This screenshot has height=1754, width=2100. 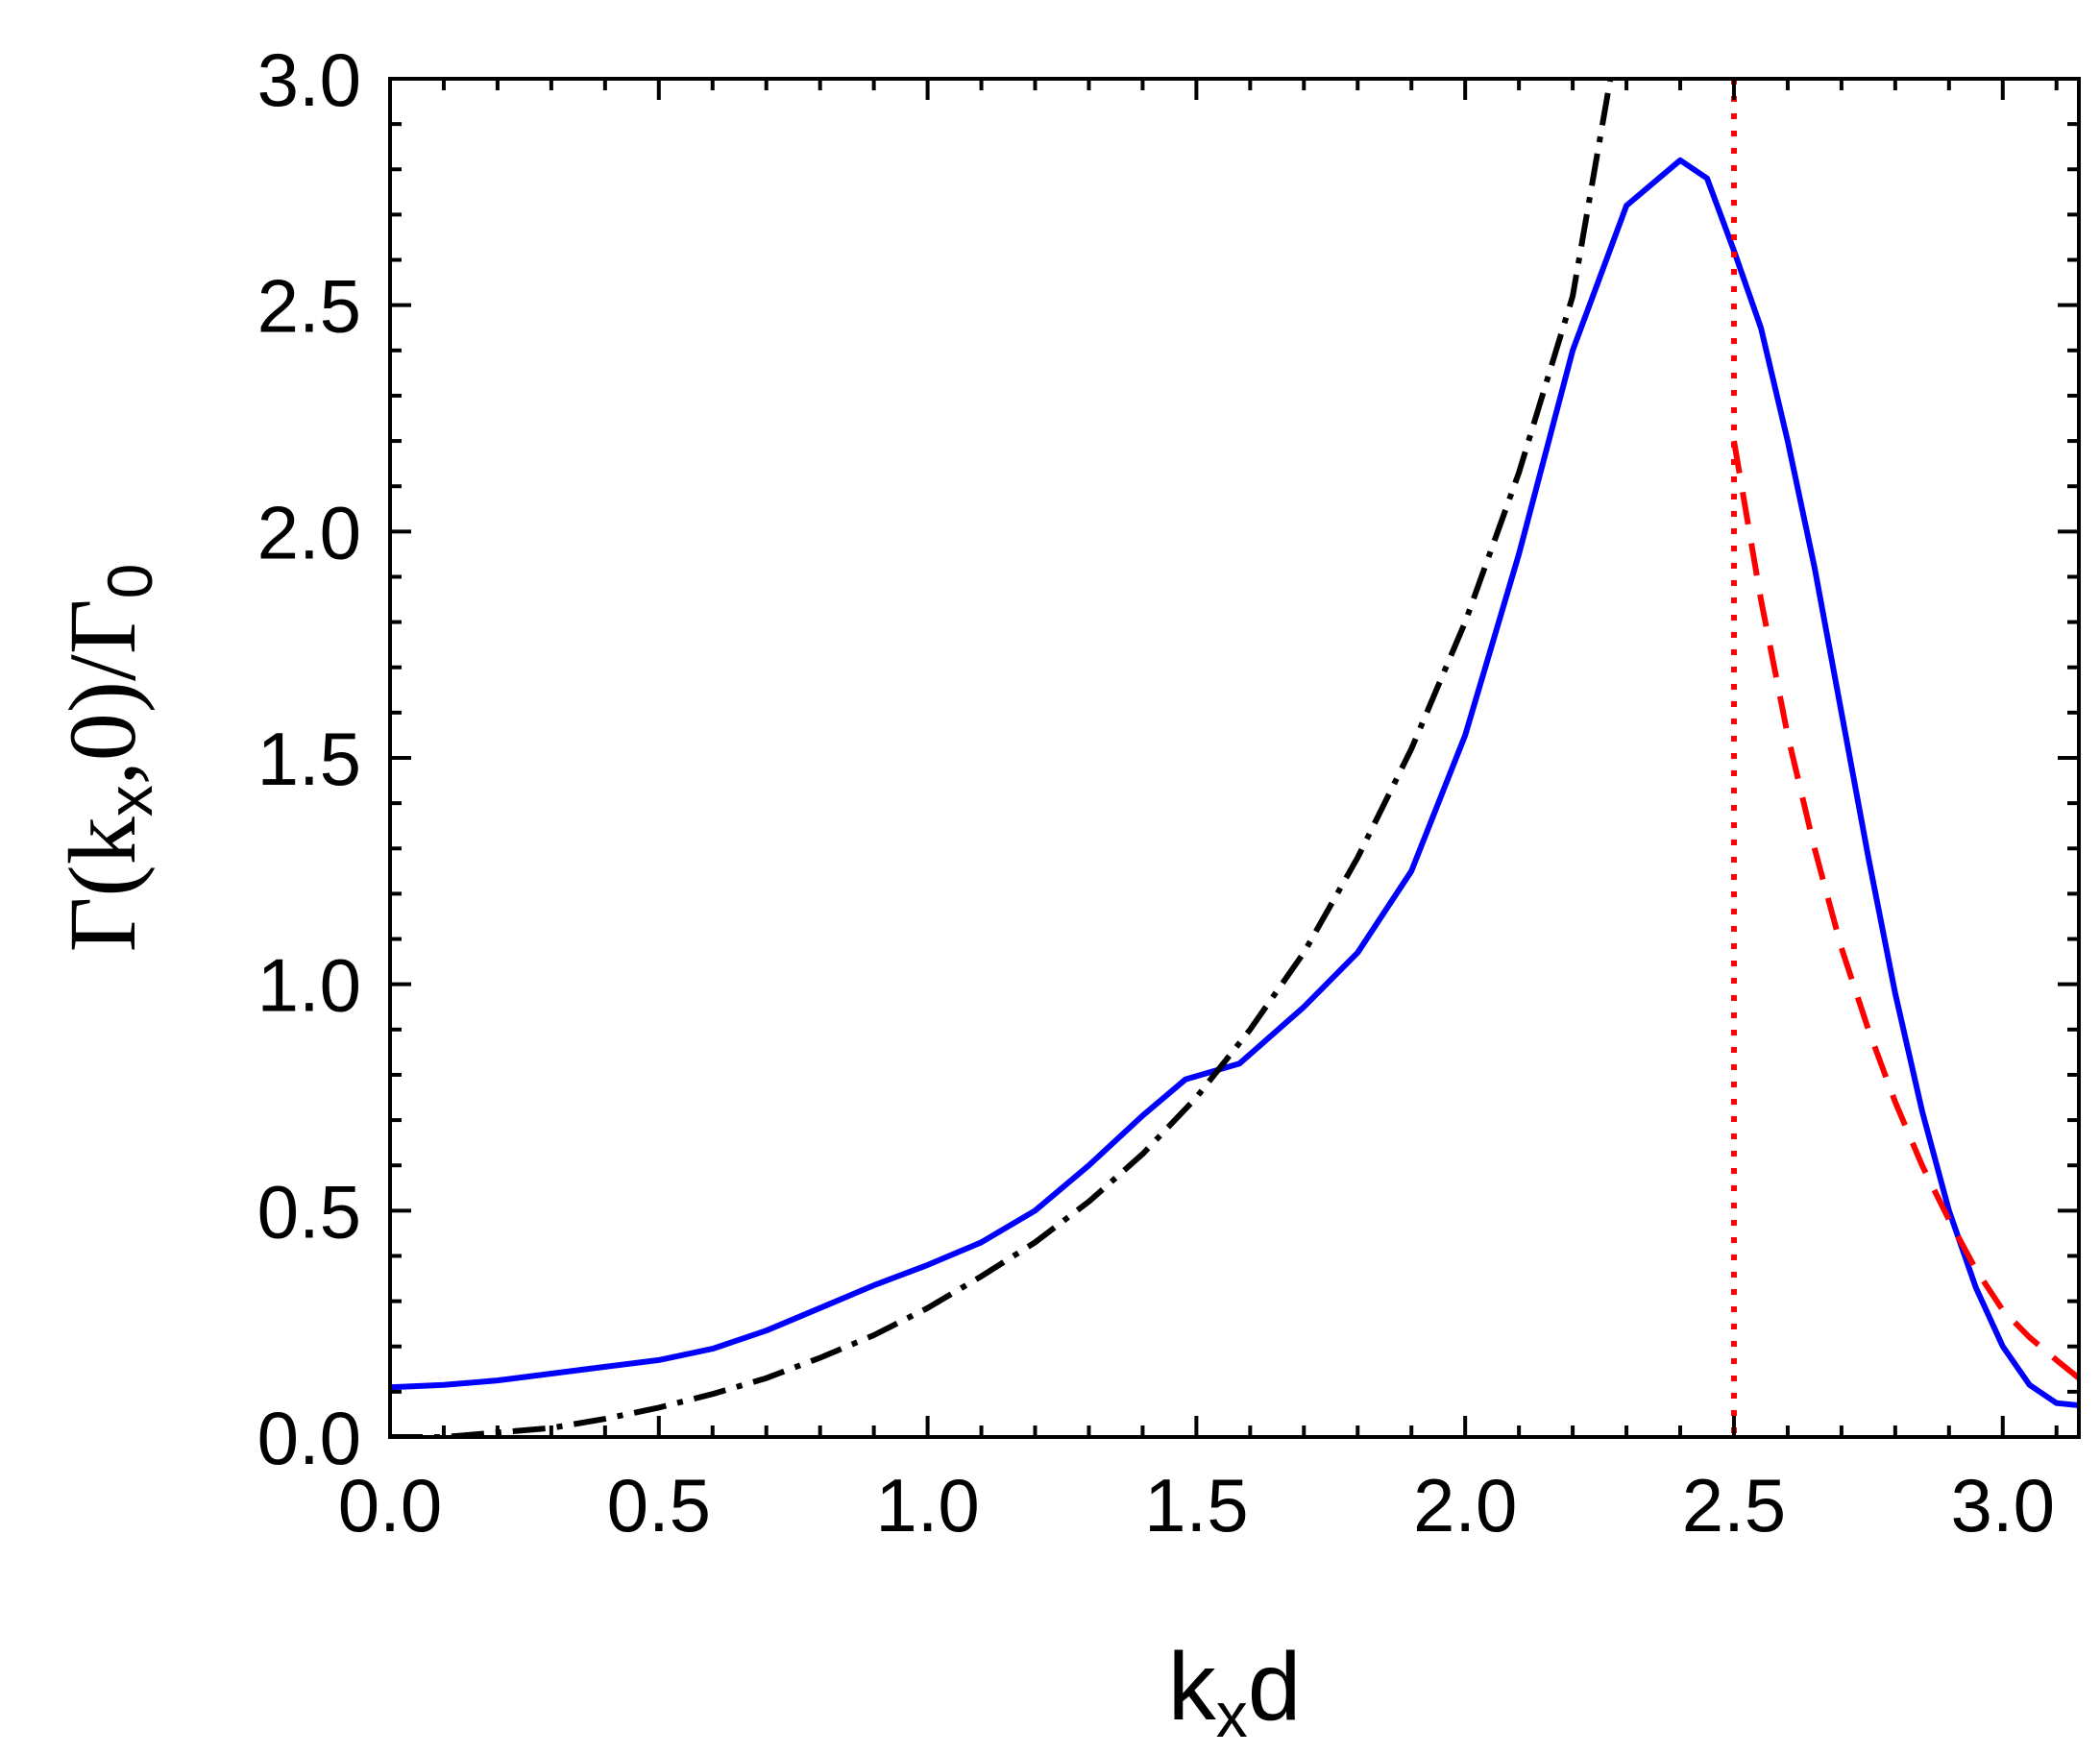 I want to click on y-tick-label: 1.0, so click(x=309, y=985).